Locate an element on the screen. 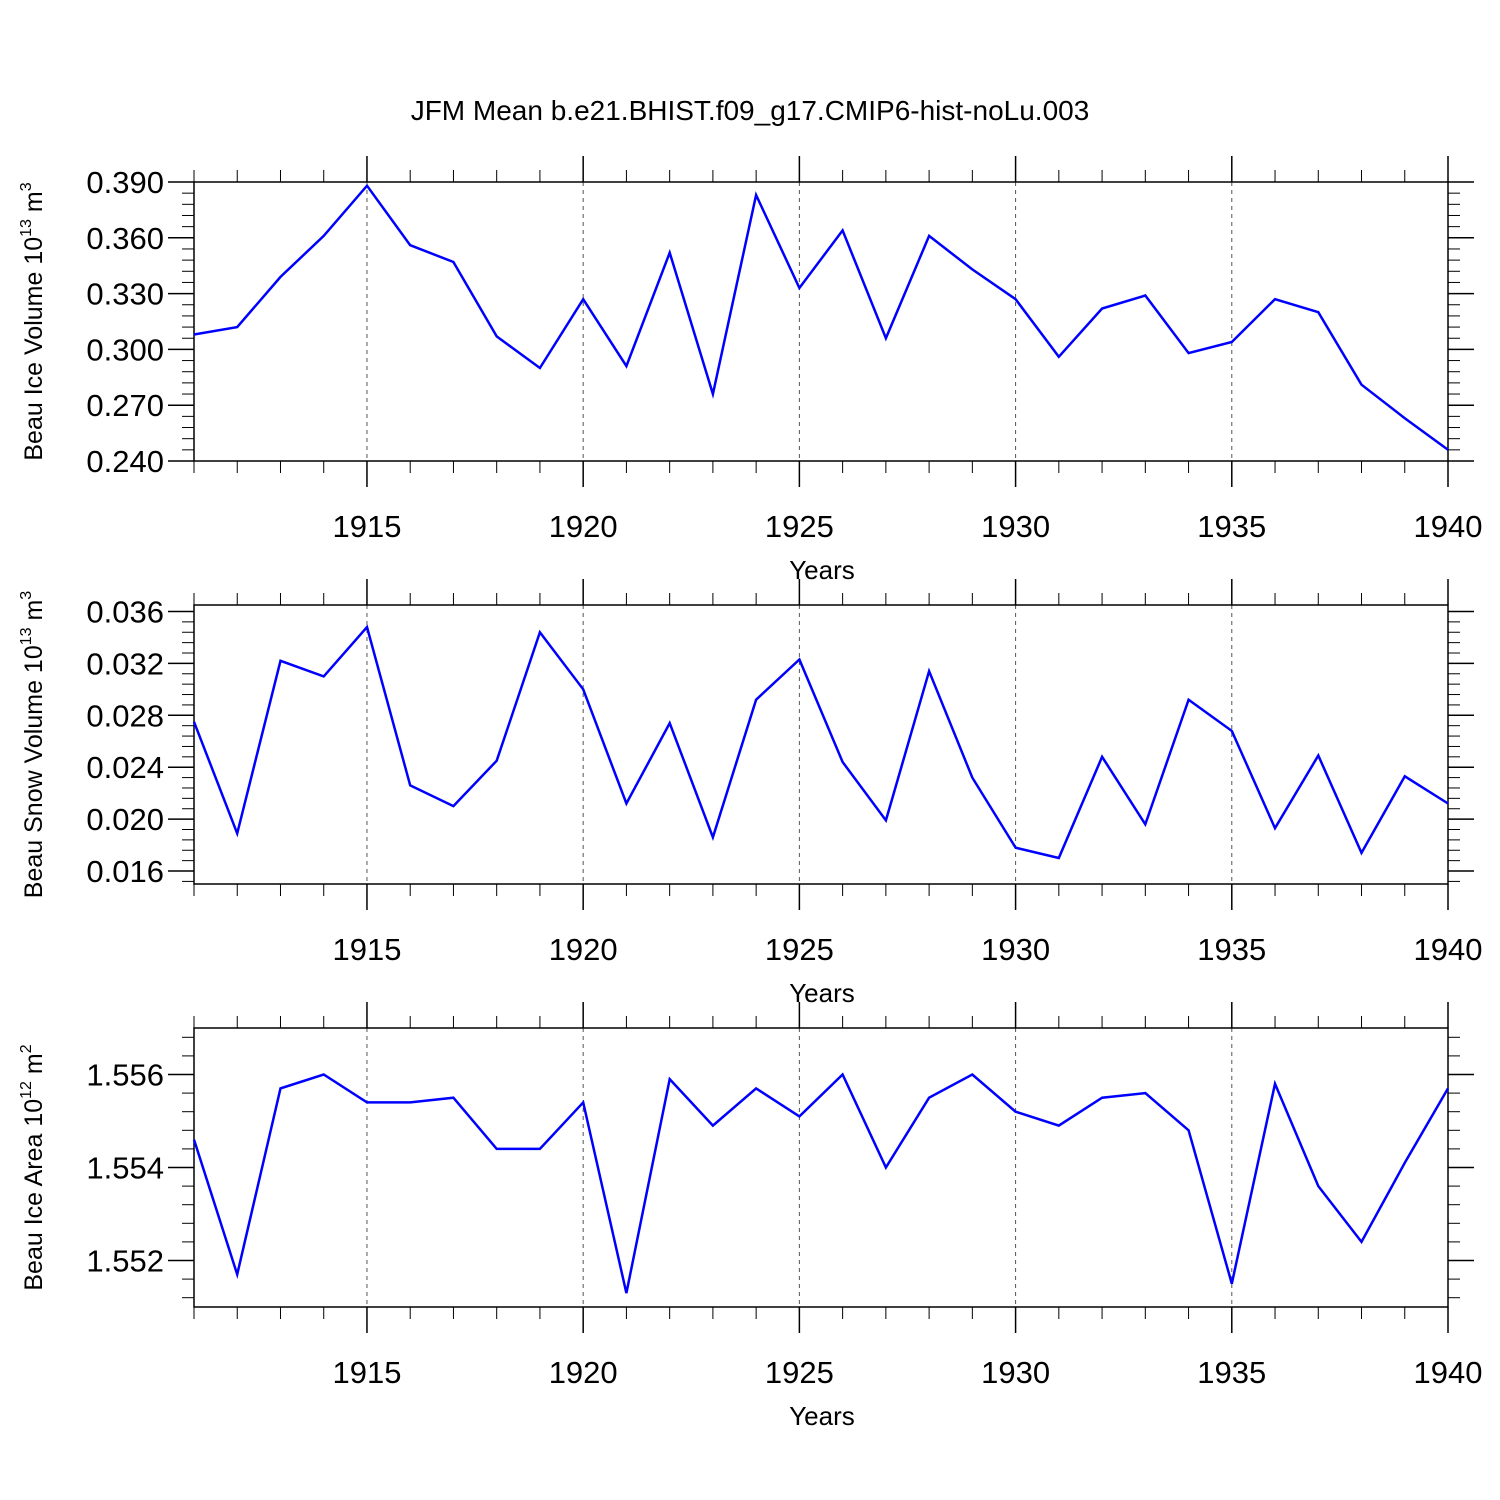 This screenshot has width=1500, height=1500. y-axis-label: Beau Ice Volume 1013 m3 is located at coordinates (33, 321).